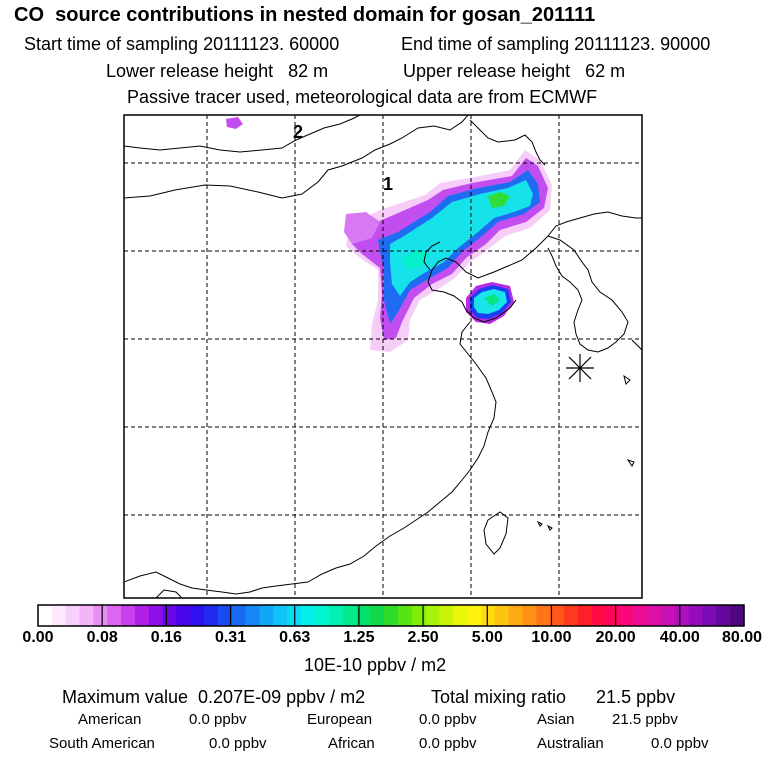 The image size is (768, 768). I want to click on colorbar-tick-label: 0.31, so click(230, 637).